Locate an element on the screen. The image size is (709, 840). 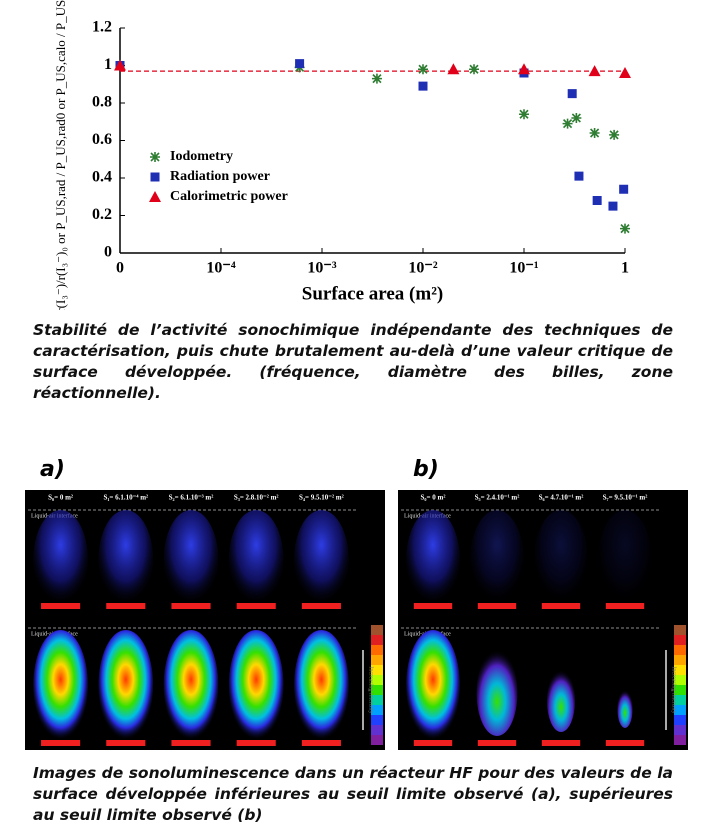
intensity-label: Increasing intensity is located at coordinates (371, 689).